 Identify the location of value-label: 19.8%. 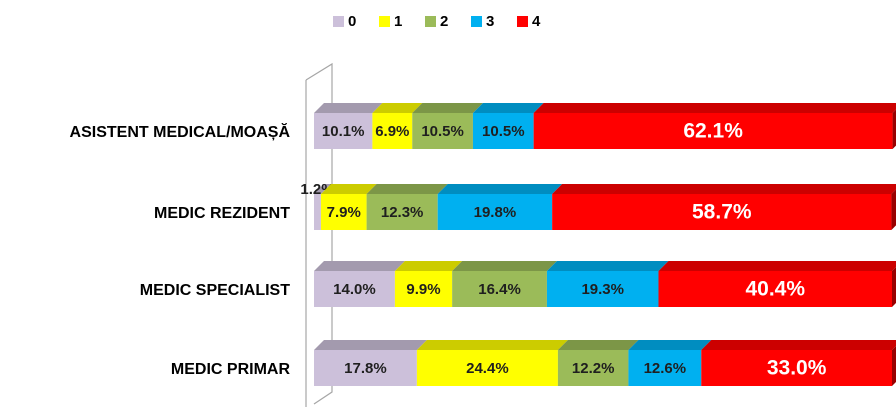
(495, 212).